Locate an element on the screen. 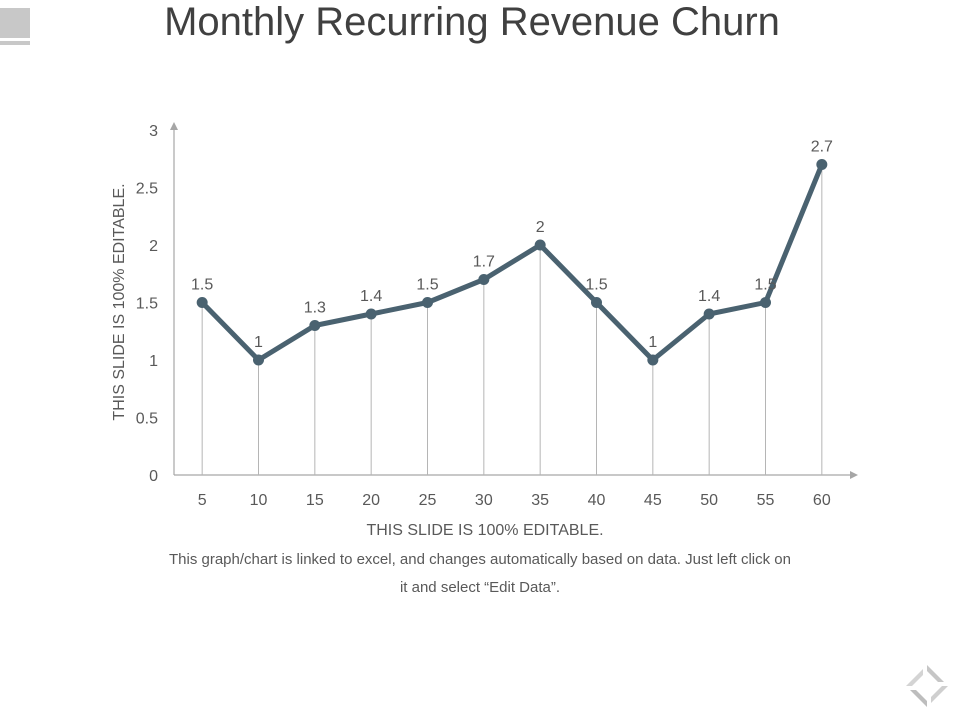  x-tick-labels: 5 10 15 20 25 30 35 40 45 50 55 60 is located at coordinates (514, 500).